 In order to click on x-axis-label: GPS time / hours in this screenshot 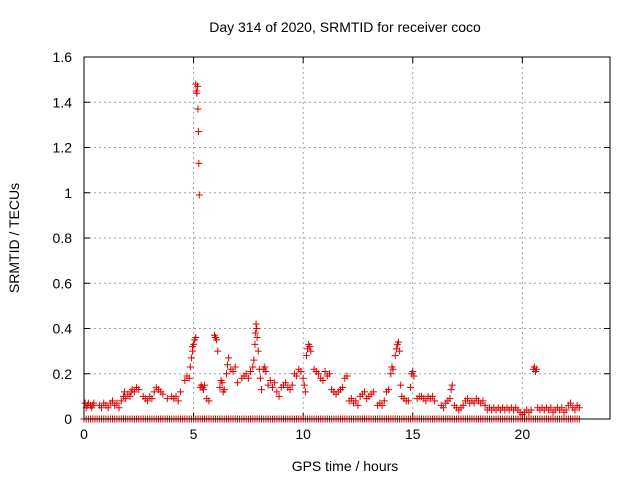, I will do `click(345, 466)`.